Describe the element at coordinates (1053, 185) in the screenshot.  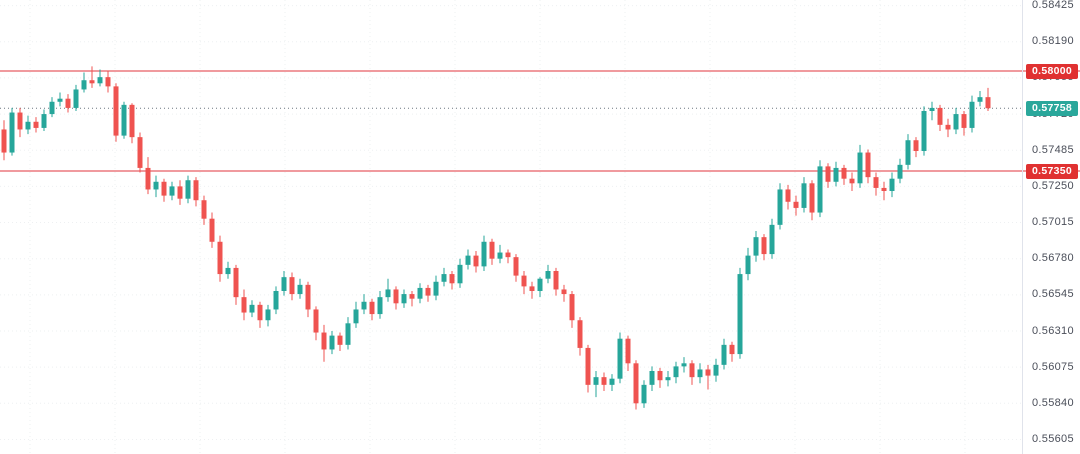
I see `y-axis-tick-label: 0.57250` at that location.